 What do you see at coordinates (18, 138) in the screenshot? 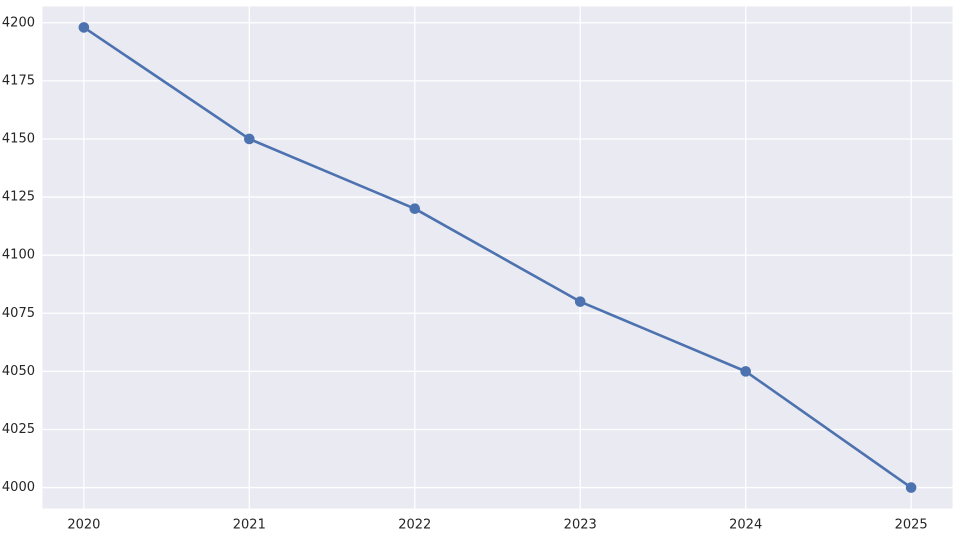
I see `y-axis-tick-label: 4150` at bounding box center [18, 138].